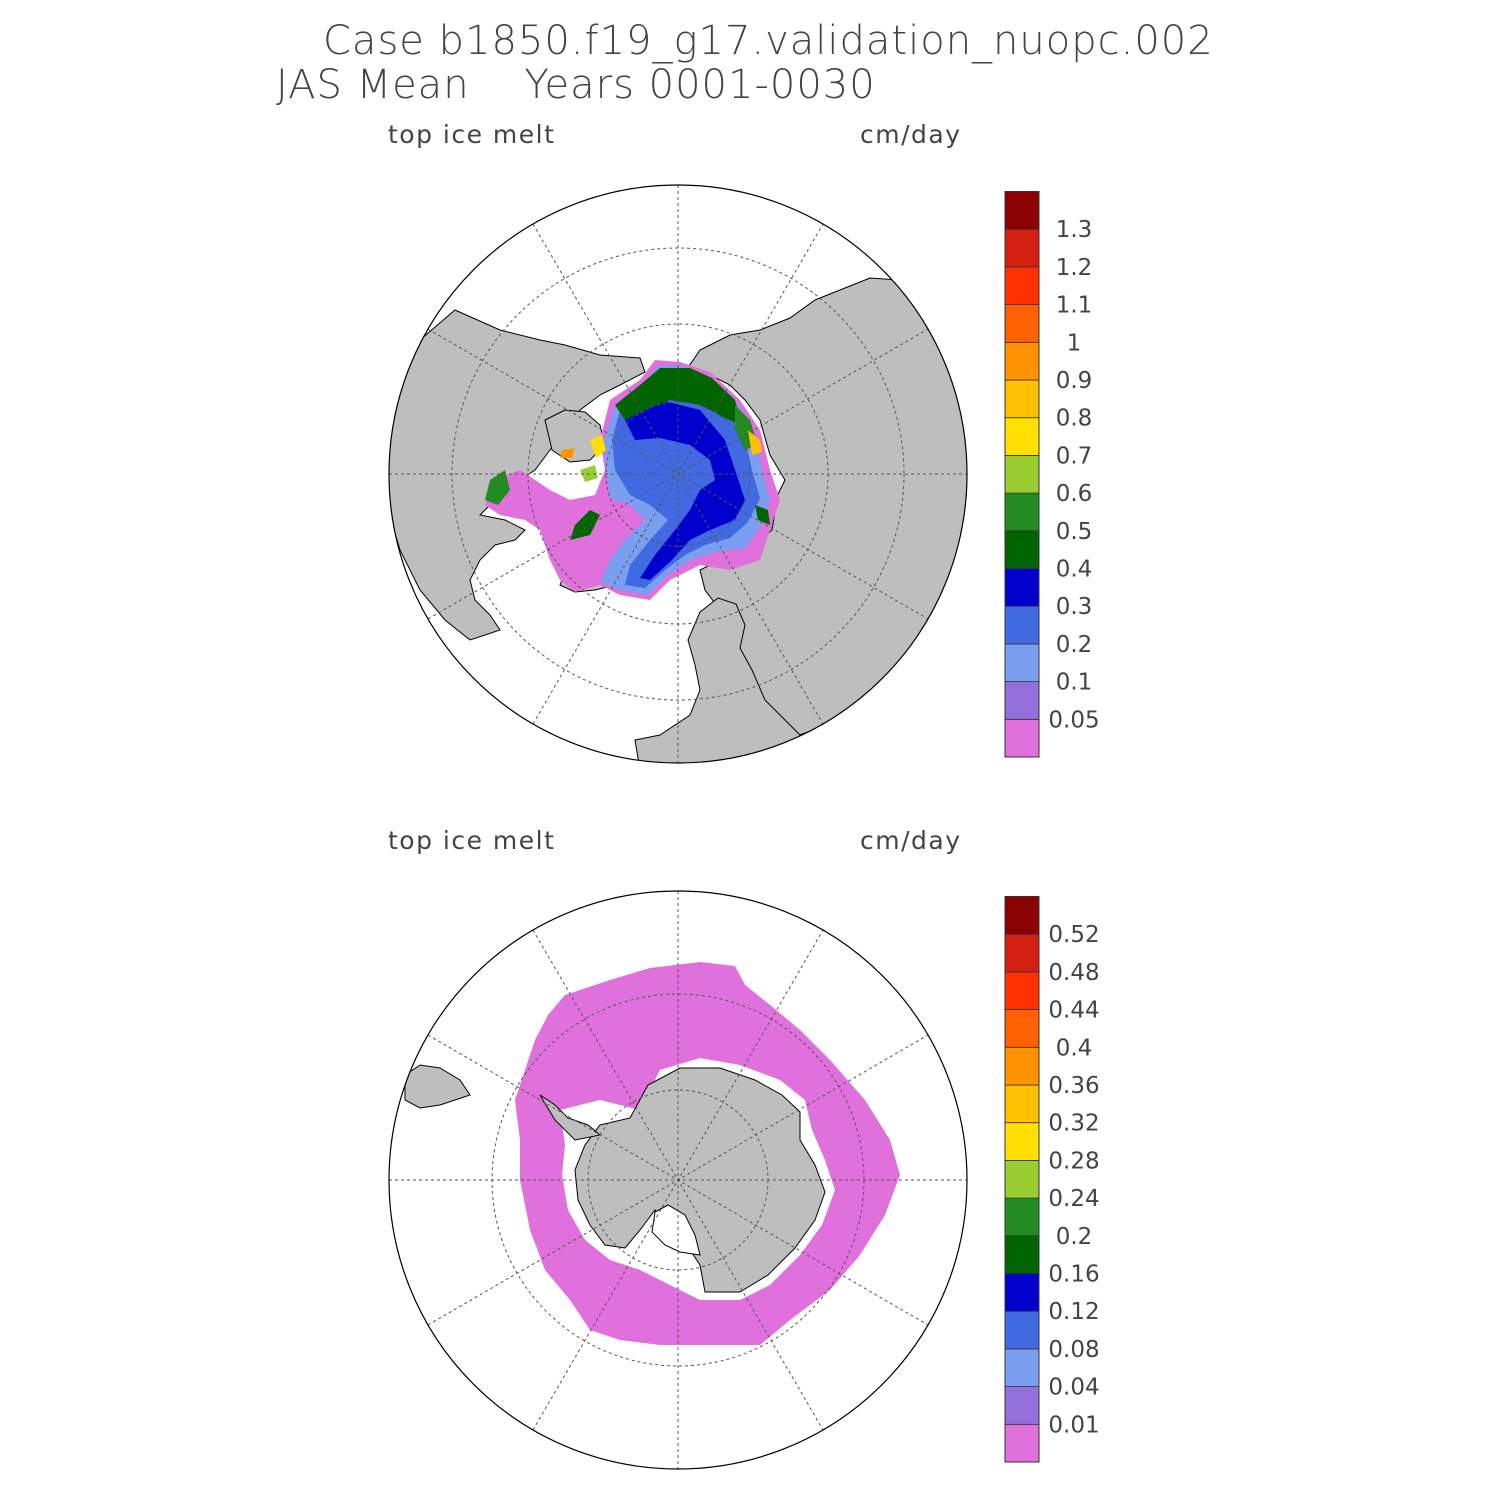 The height and width of the screenshot is (1500, 1500). I want to click on south-variable-label: top ice melt, so click(472, 840).